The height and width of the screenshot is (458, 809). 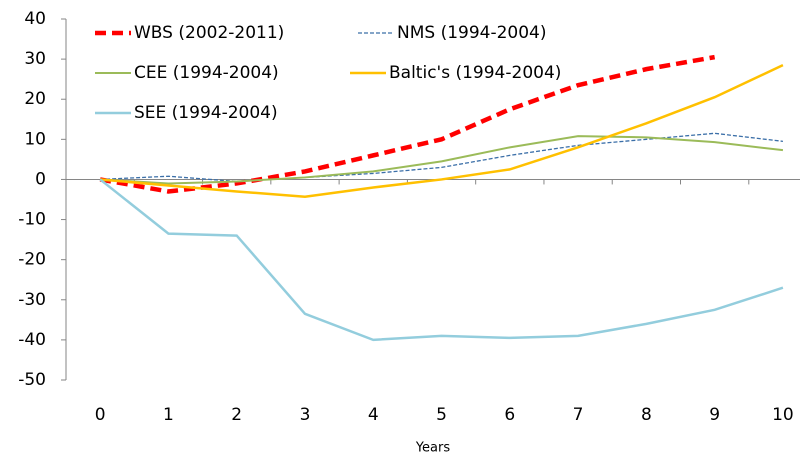 What do you see at coordinates (475, 73) in the screenshot?
I see `legend-label: Baltic's (1994-2004)` at bounding box center [475, 73].